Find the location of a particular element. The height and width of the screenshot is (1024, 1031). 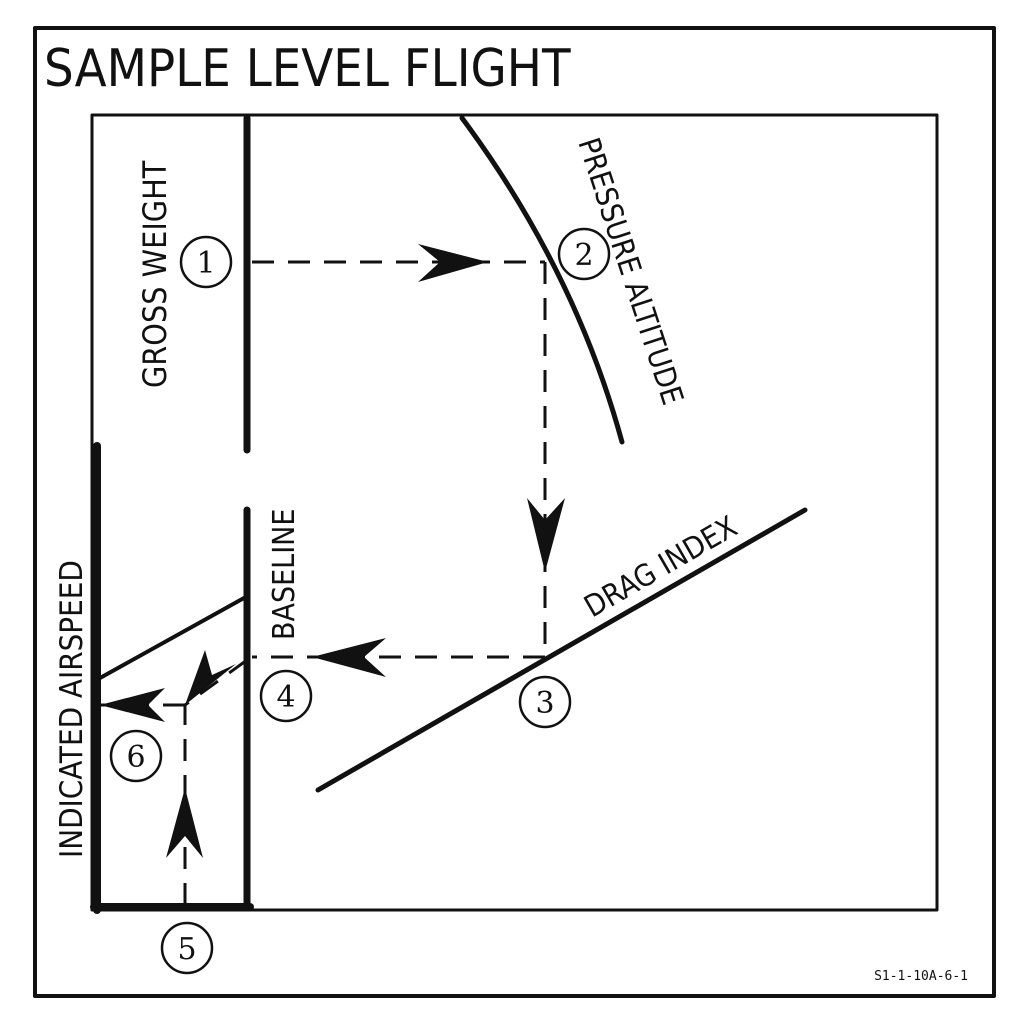

step-marker-4: 4 is located at coordinates (286, 696).